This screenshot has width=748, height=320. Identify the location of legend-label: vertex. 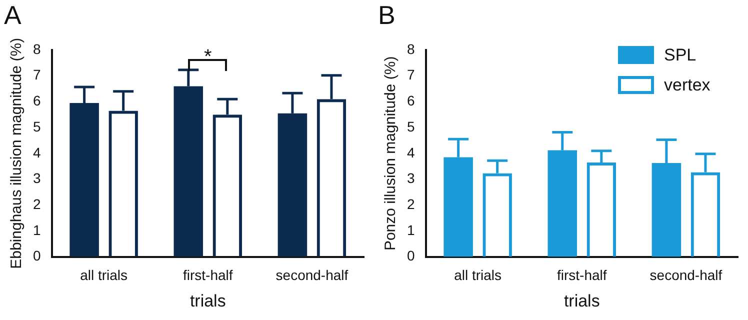
(687, 85).